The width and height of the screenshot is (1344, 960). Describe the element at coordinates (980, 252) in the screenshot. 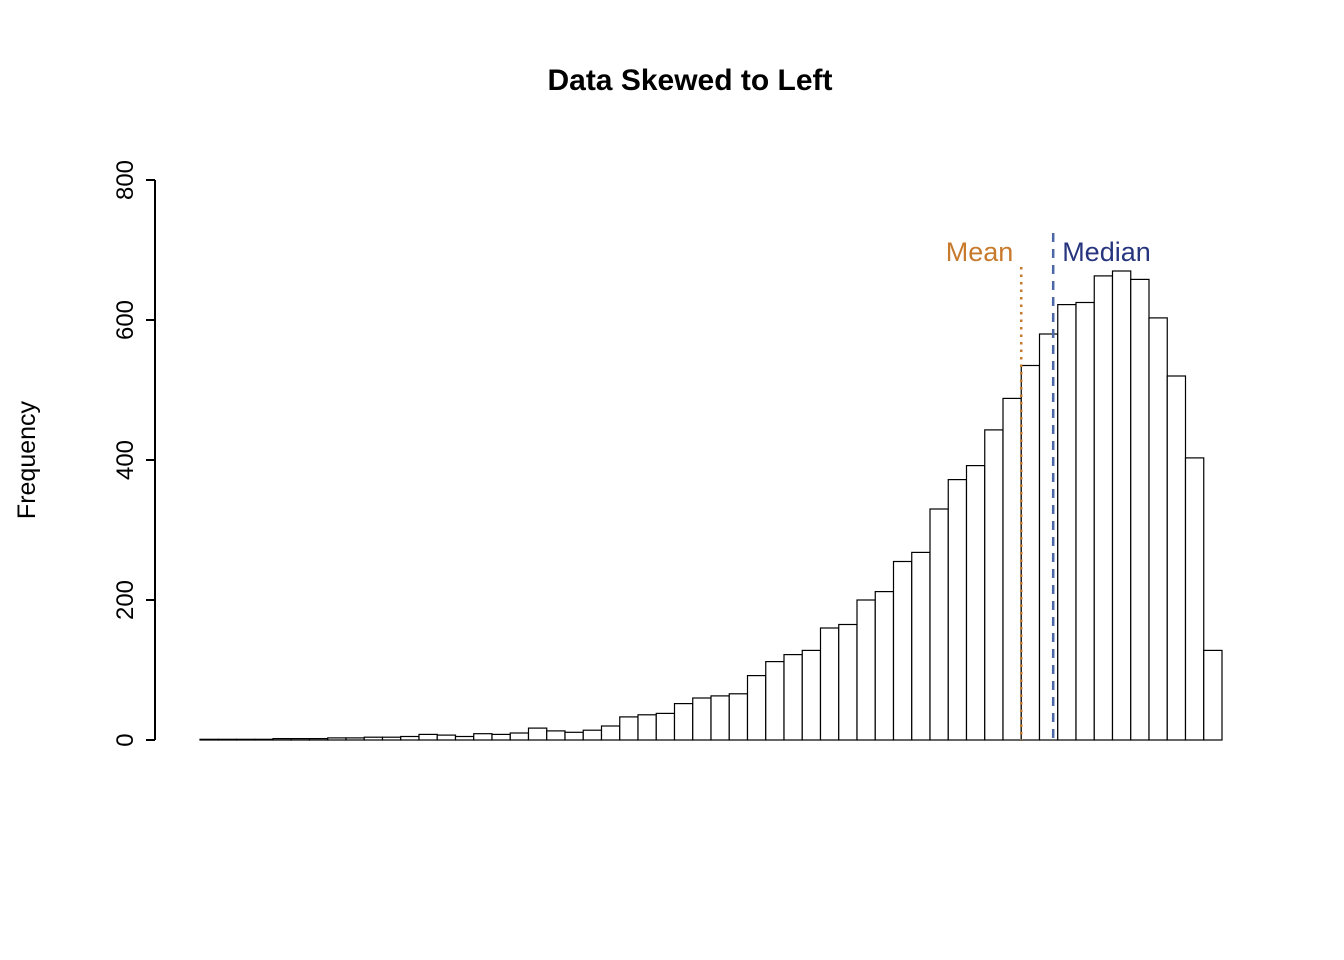

I see `mean-label: Mean` at that location.